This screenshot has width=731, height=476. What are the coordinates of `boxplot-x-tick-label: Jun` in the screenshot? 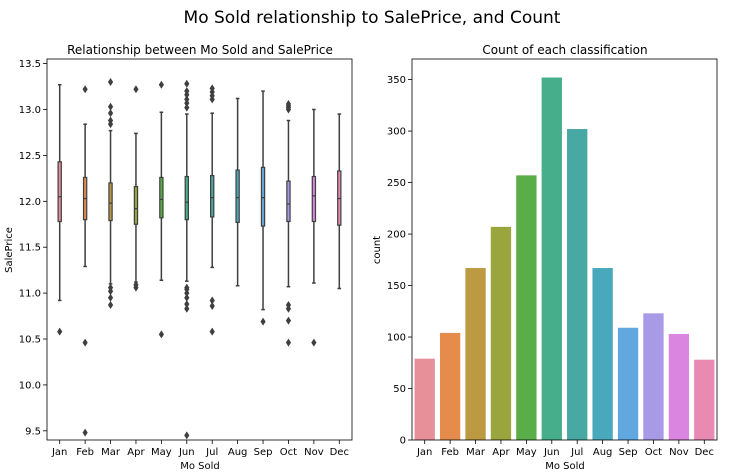 It's located at (186, 452).